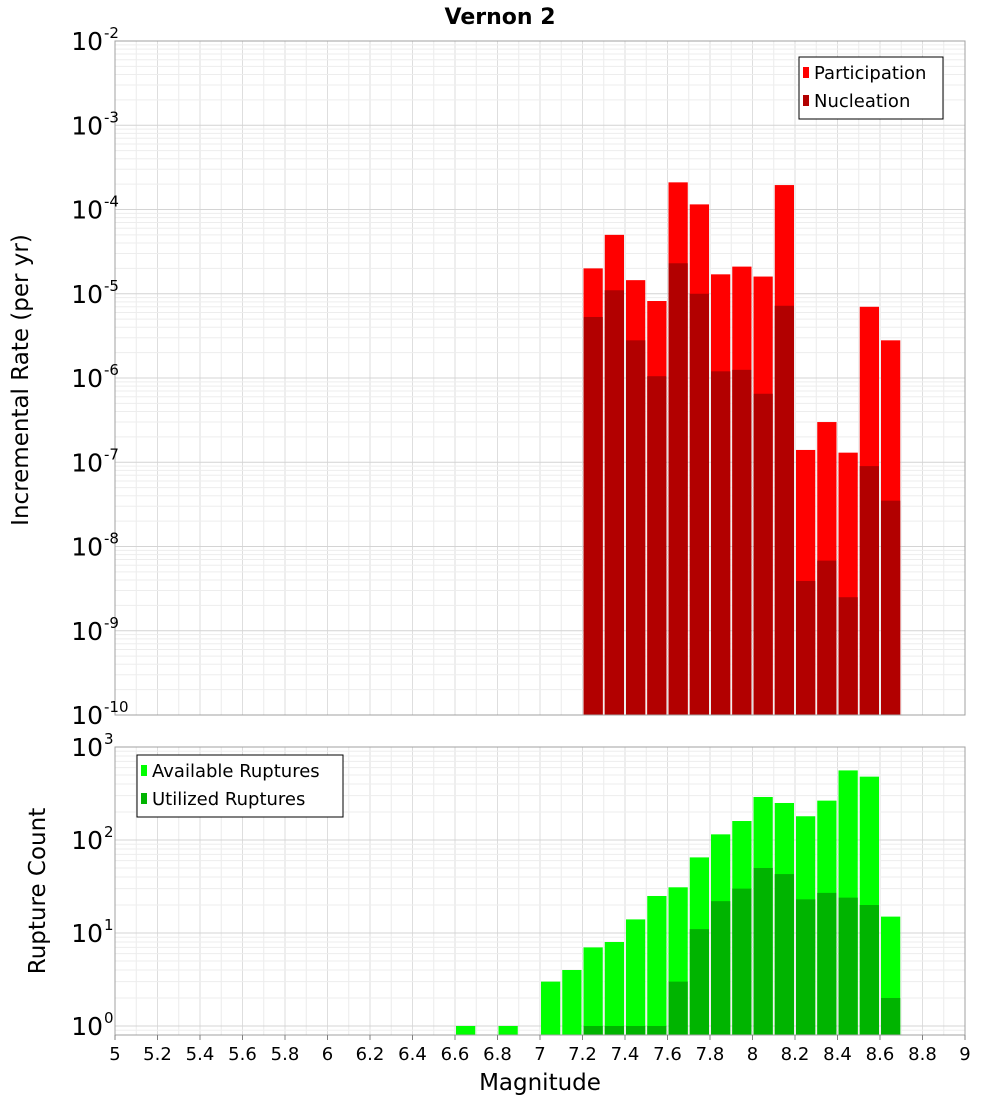  Describe the element at coordinates (327, 1054) in the screenshot. I see `x-tick-label: 6` at that location.